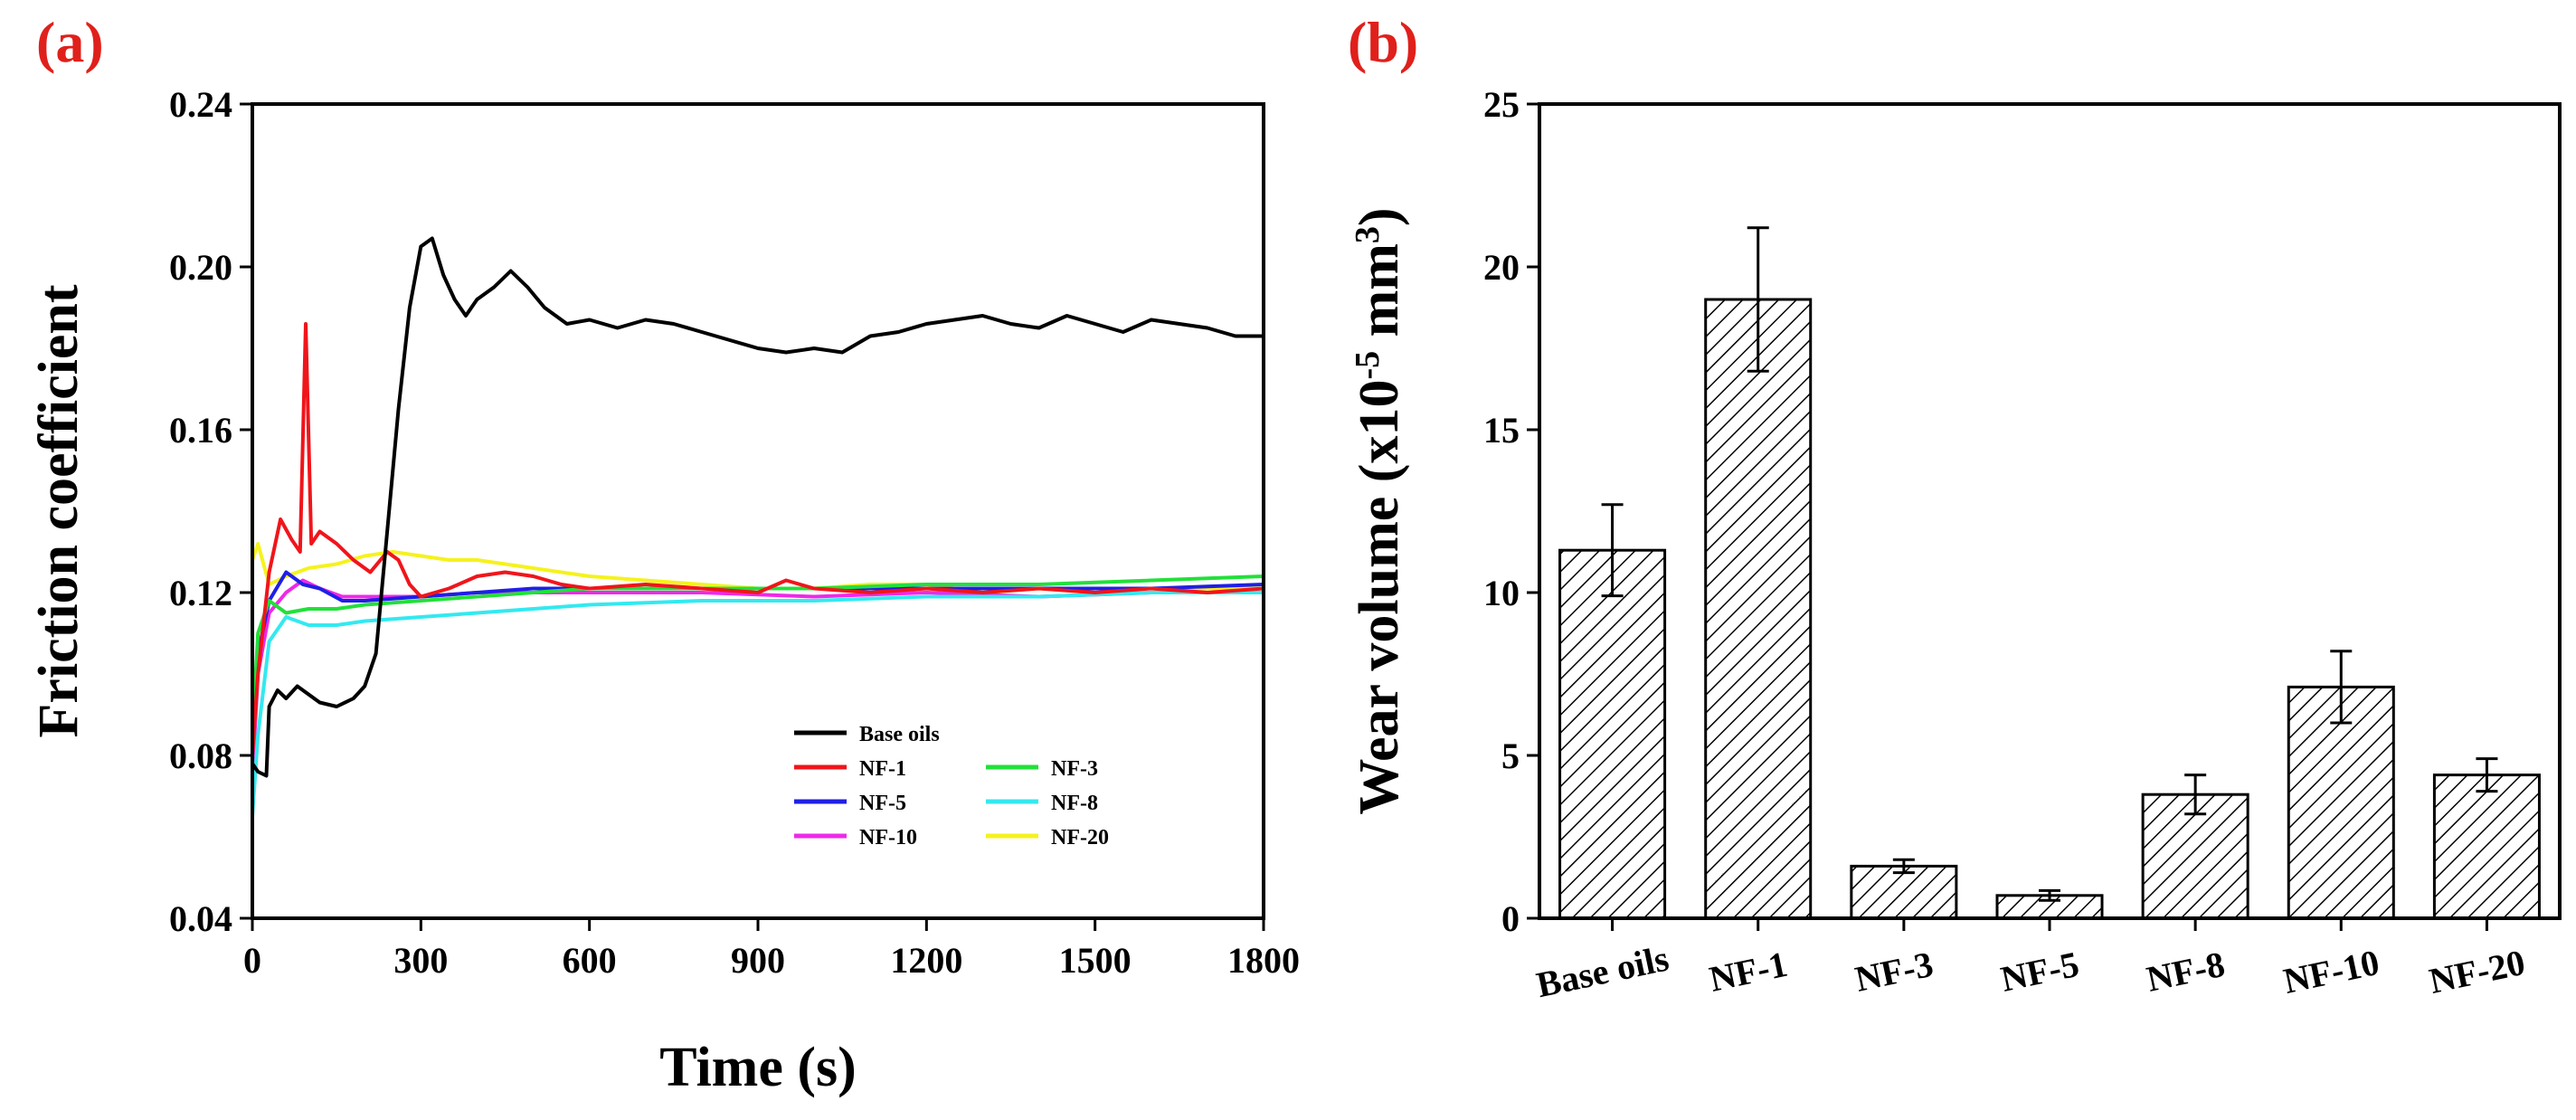 This screenshot has width=2576, height=1120. Describe the element at coordinates (210, 511) in the screenshot. I see `panel-a-y-ticks: 0.04 0.08 0.12 0.16 0.20 0.24` at that location.